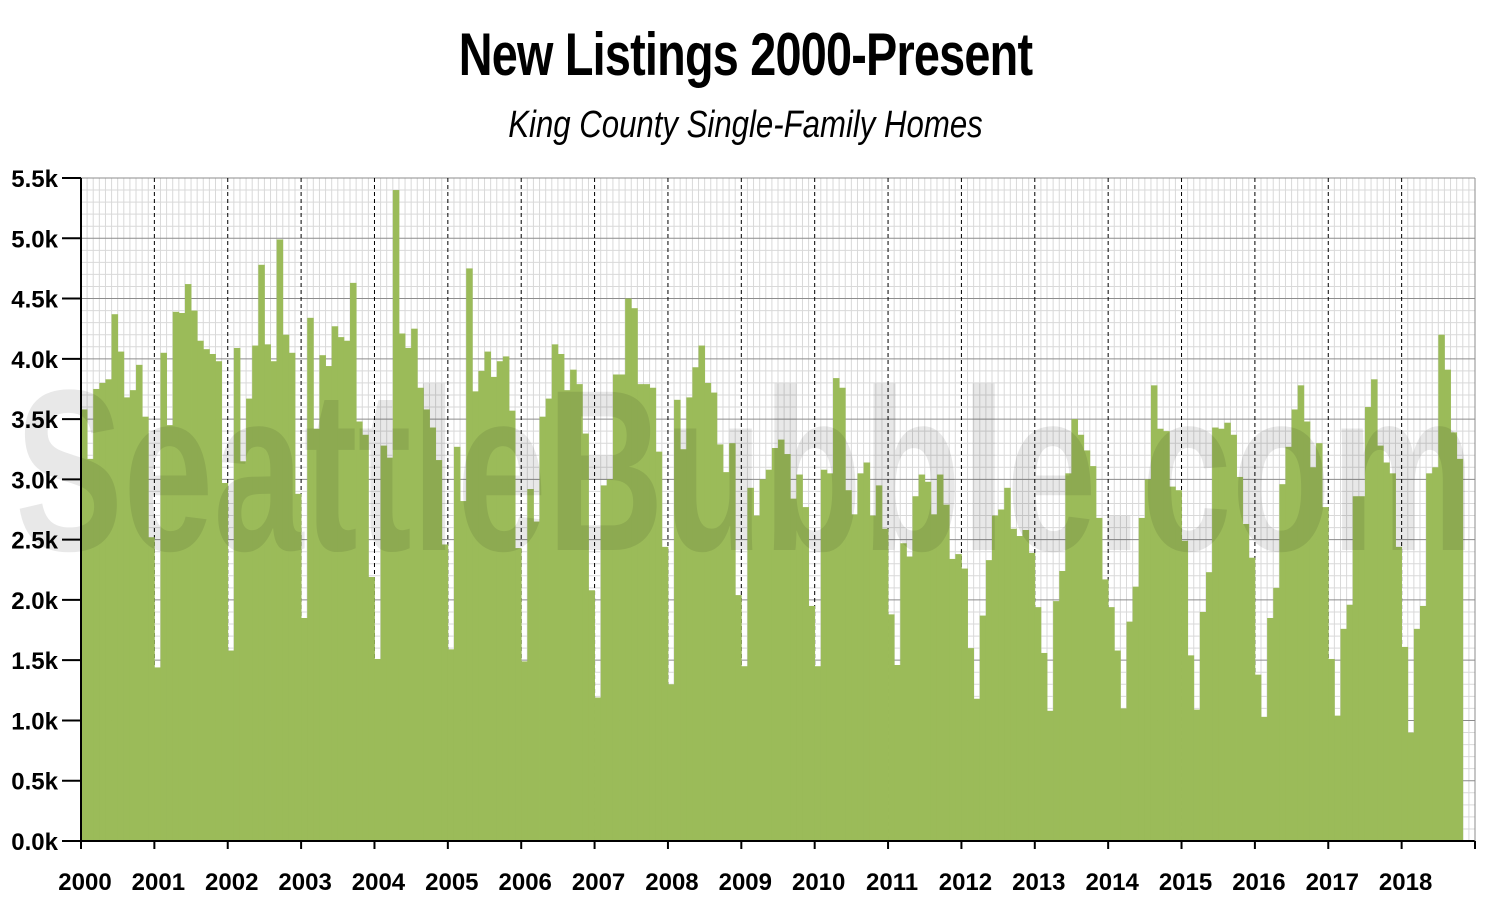 The height and width of the screenshot is (906, 1491). I want to click on chart-subtitle: King County Single-Family Homes, so click(745, 125).